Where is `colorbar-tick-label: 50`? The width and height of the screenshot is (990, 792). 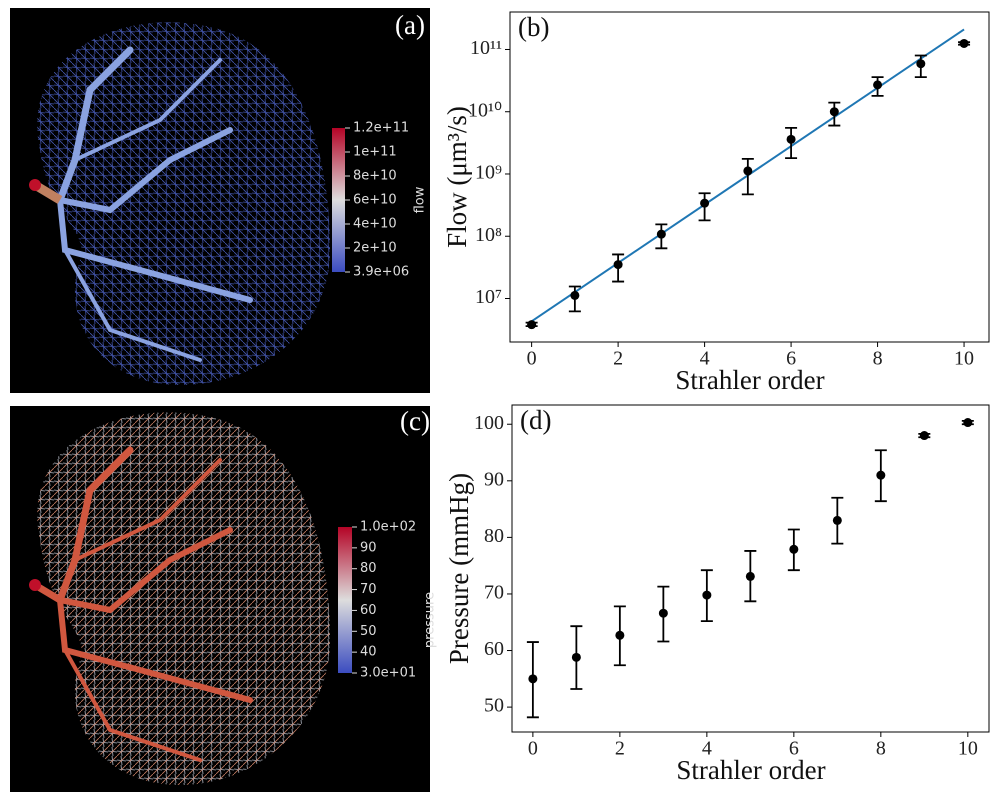 colorbar-tick-label: 50 is located at coordinates (368, 631).